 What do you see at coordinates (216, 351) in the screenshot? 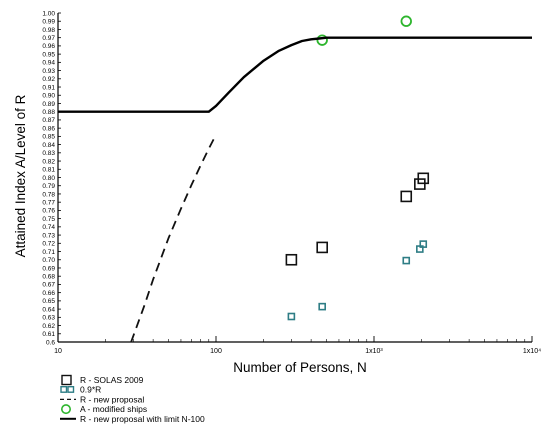
I see `x-tick-label: 100` at bounding box center [216, 351].